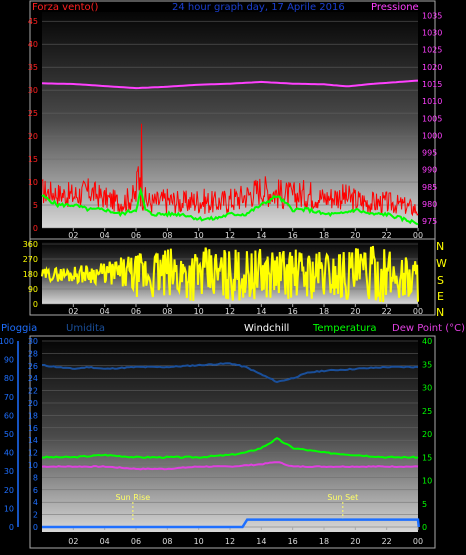 Image resolution: width=466 pixels, height=555 pixels. I want to click on rain-y-tick-label: 16, so click(33, 428).